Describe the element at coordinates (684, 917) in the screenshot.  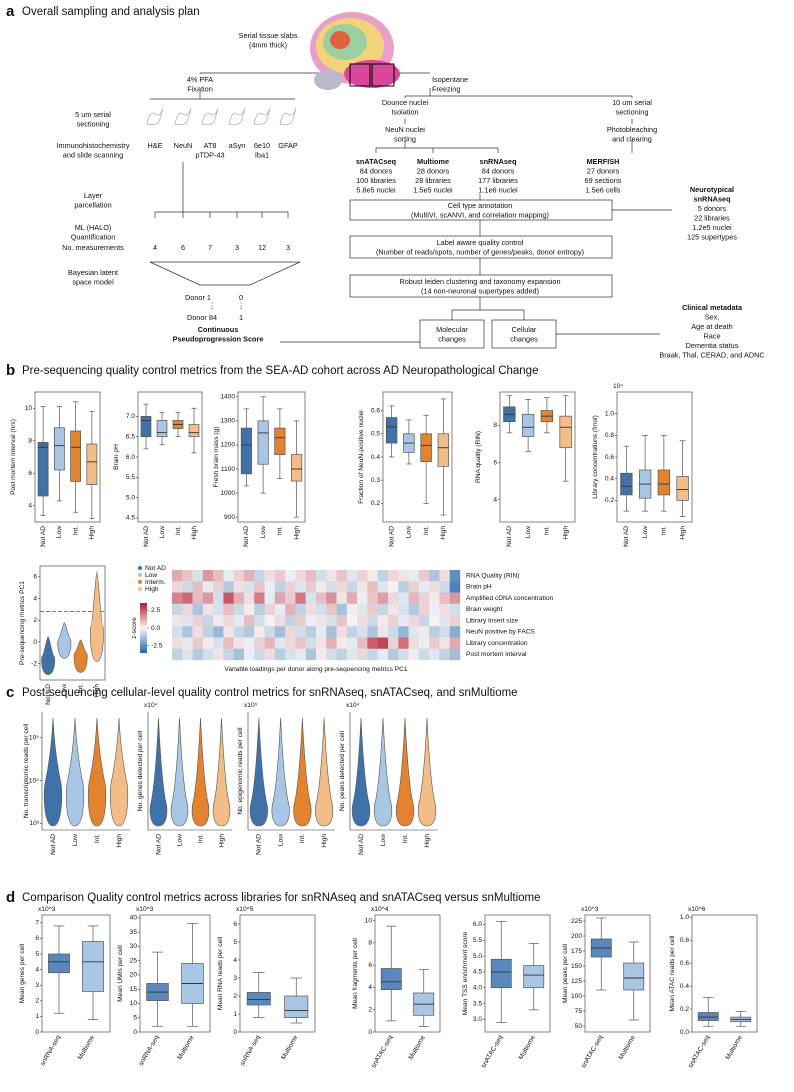
I see `y-tick-label: 1.0` at that location.